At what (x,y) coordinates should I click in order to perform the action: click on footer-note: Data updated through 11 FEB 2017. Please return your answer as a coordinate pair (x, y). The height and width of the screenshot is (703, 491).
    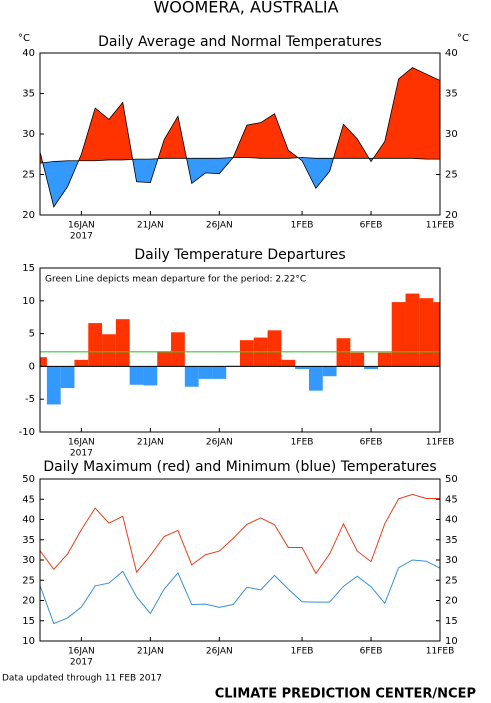
    Looking at the image, I should click on (82, 679).